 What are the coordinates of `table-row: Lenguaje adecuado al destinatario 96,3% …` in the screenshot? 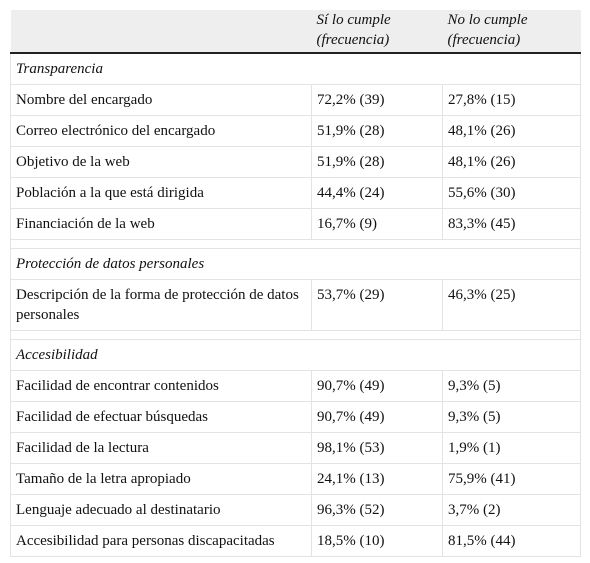 It's located at (295, 510).